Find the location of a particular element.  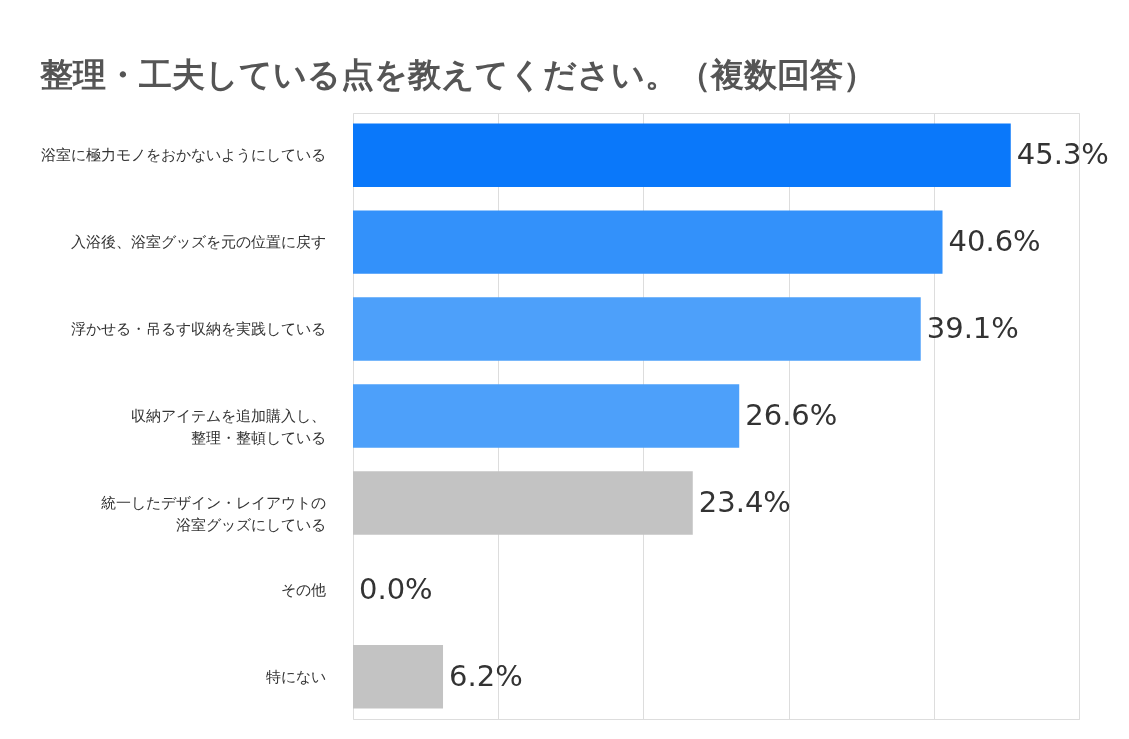

data-label: 23.4% is located at coordinates (744, 501).